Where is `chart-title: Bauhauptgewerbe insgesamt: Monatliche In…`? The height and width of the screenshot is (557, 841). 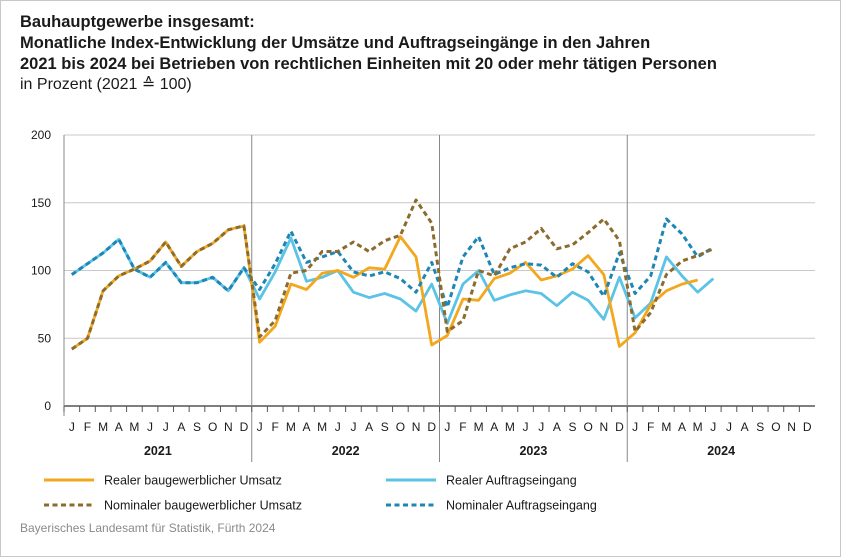
chart-title: Bauhauptgewerbe insgesamt: Monatliche In… is located at coordinates (425, 53).